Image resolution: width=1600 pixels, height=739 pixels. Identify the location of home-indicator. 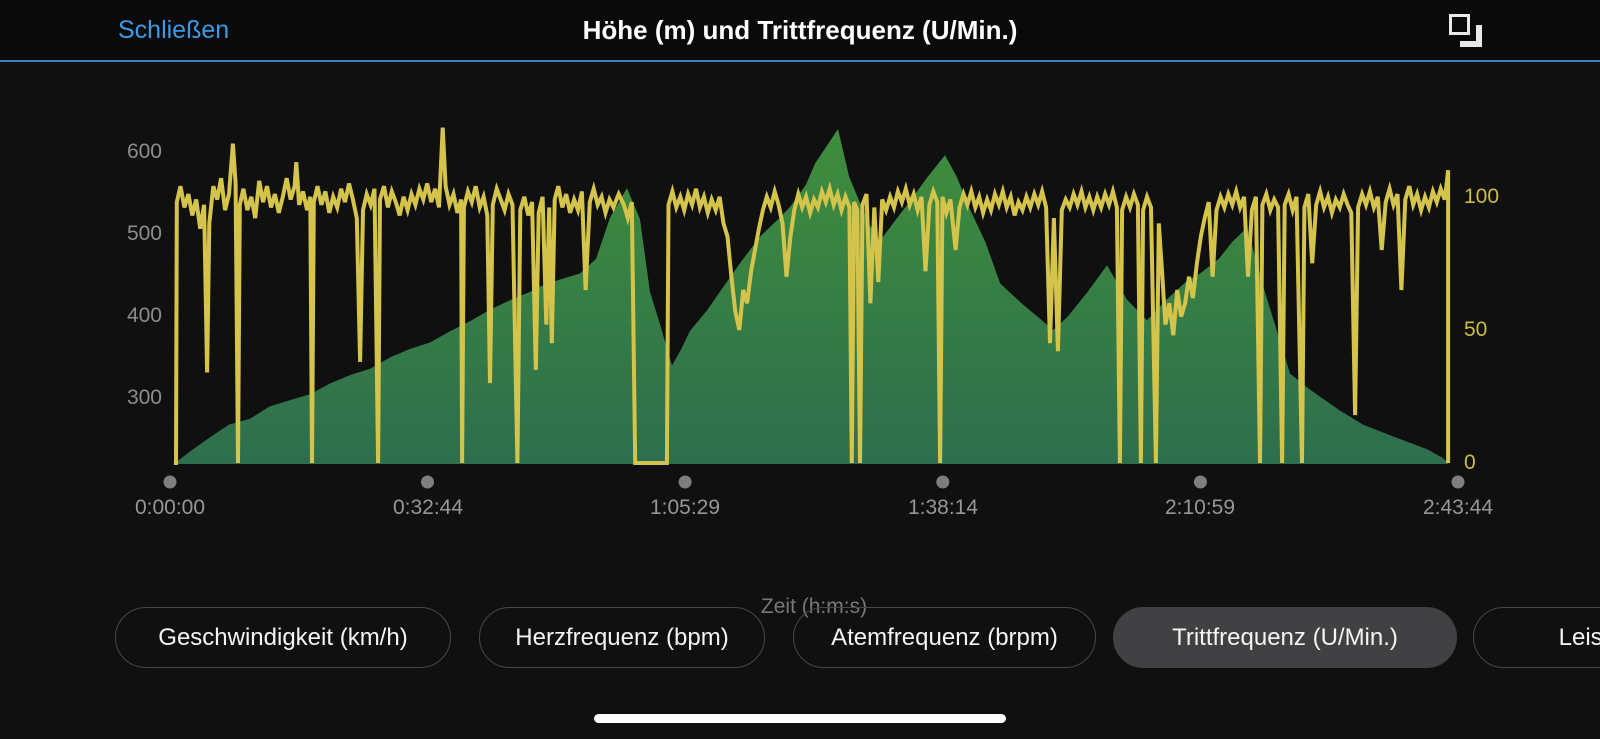
(800, 718).